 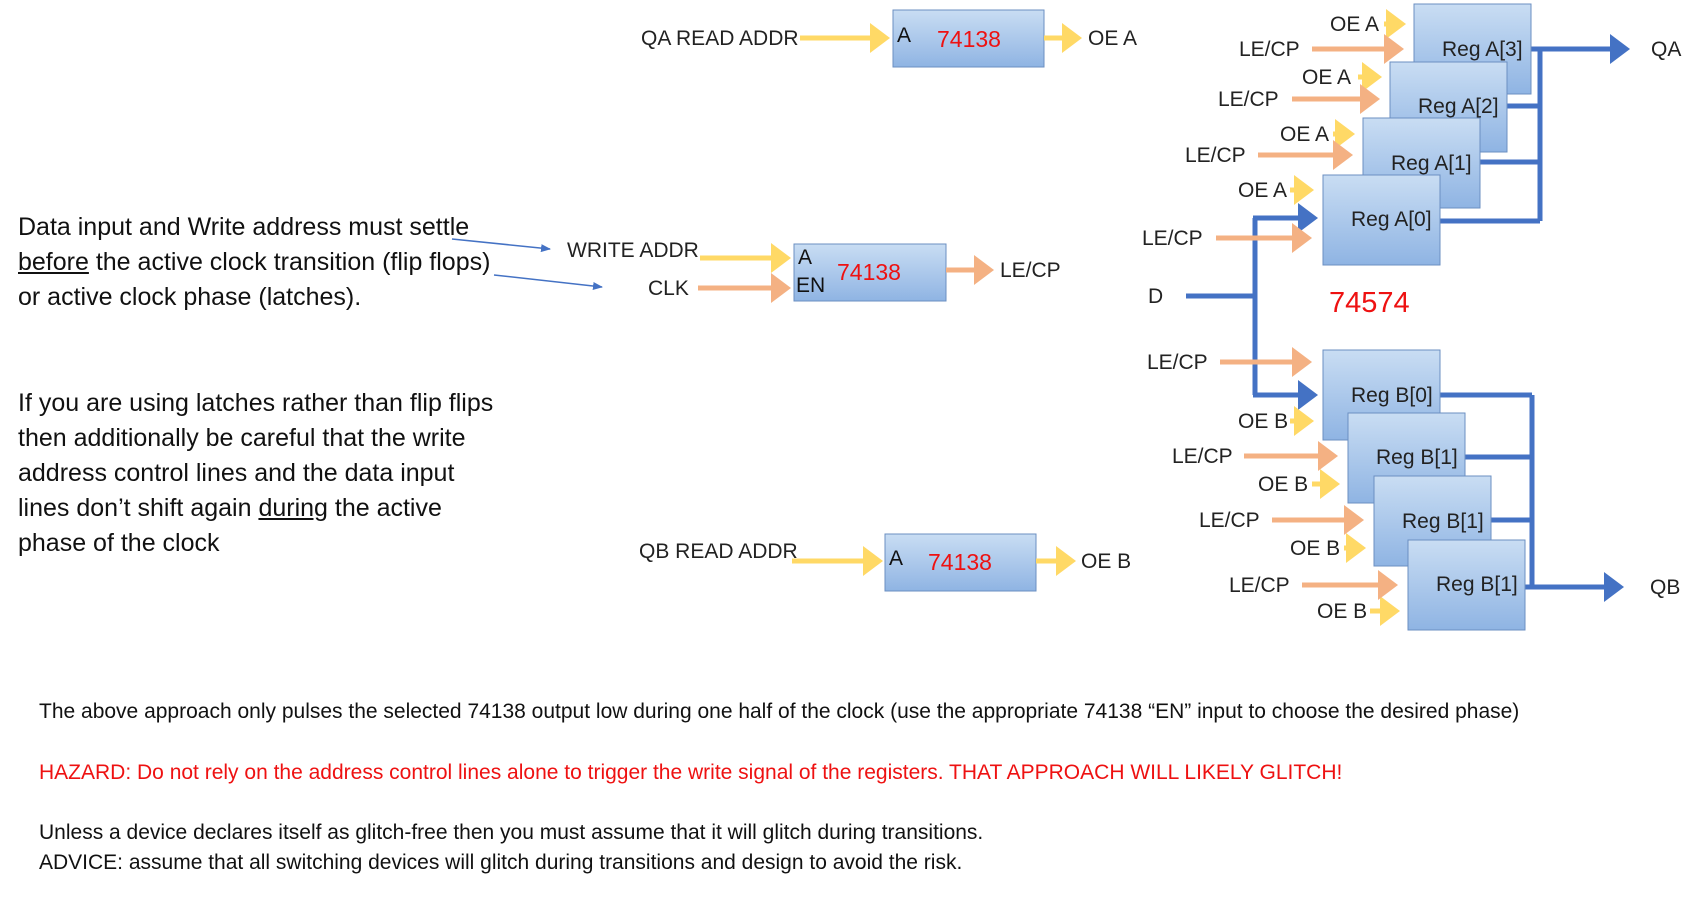 What do you see at coordinates (668, 288) in the screenshot?
I see `clk-label: CLK` at bounding box center [668, 288].